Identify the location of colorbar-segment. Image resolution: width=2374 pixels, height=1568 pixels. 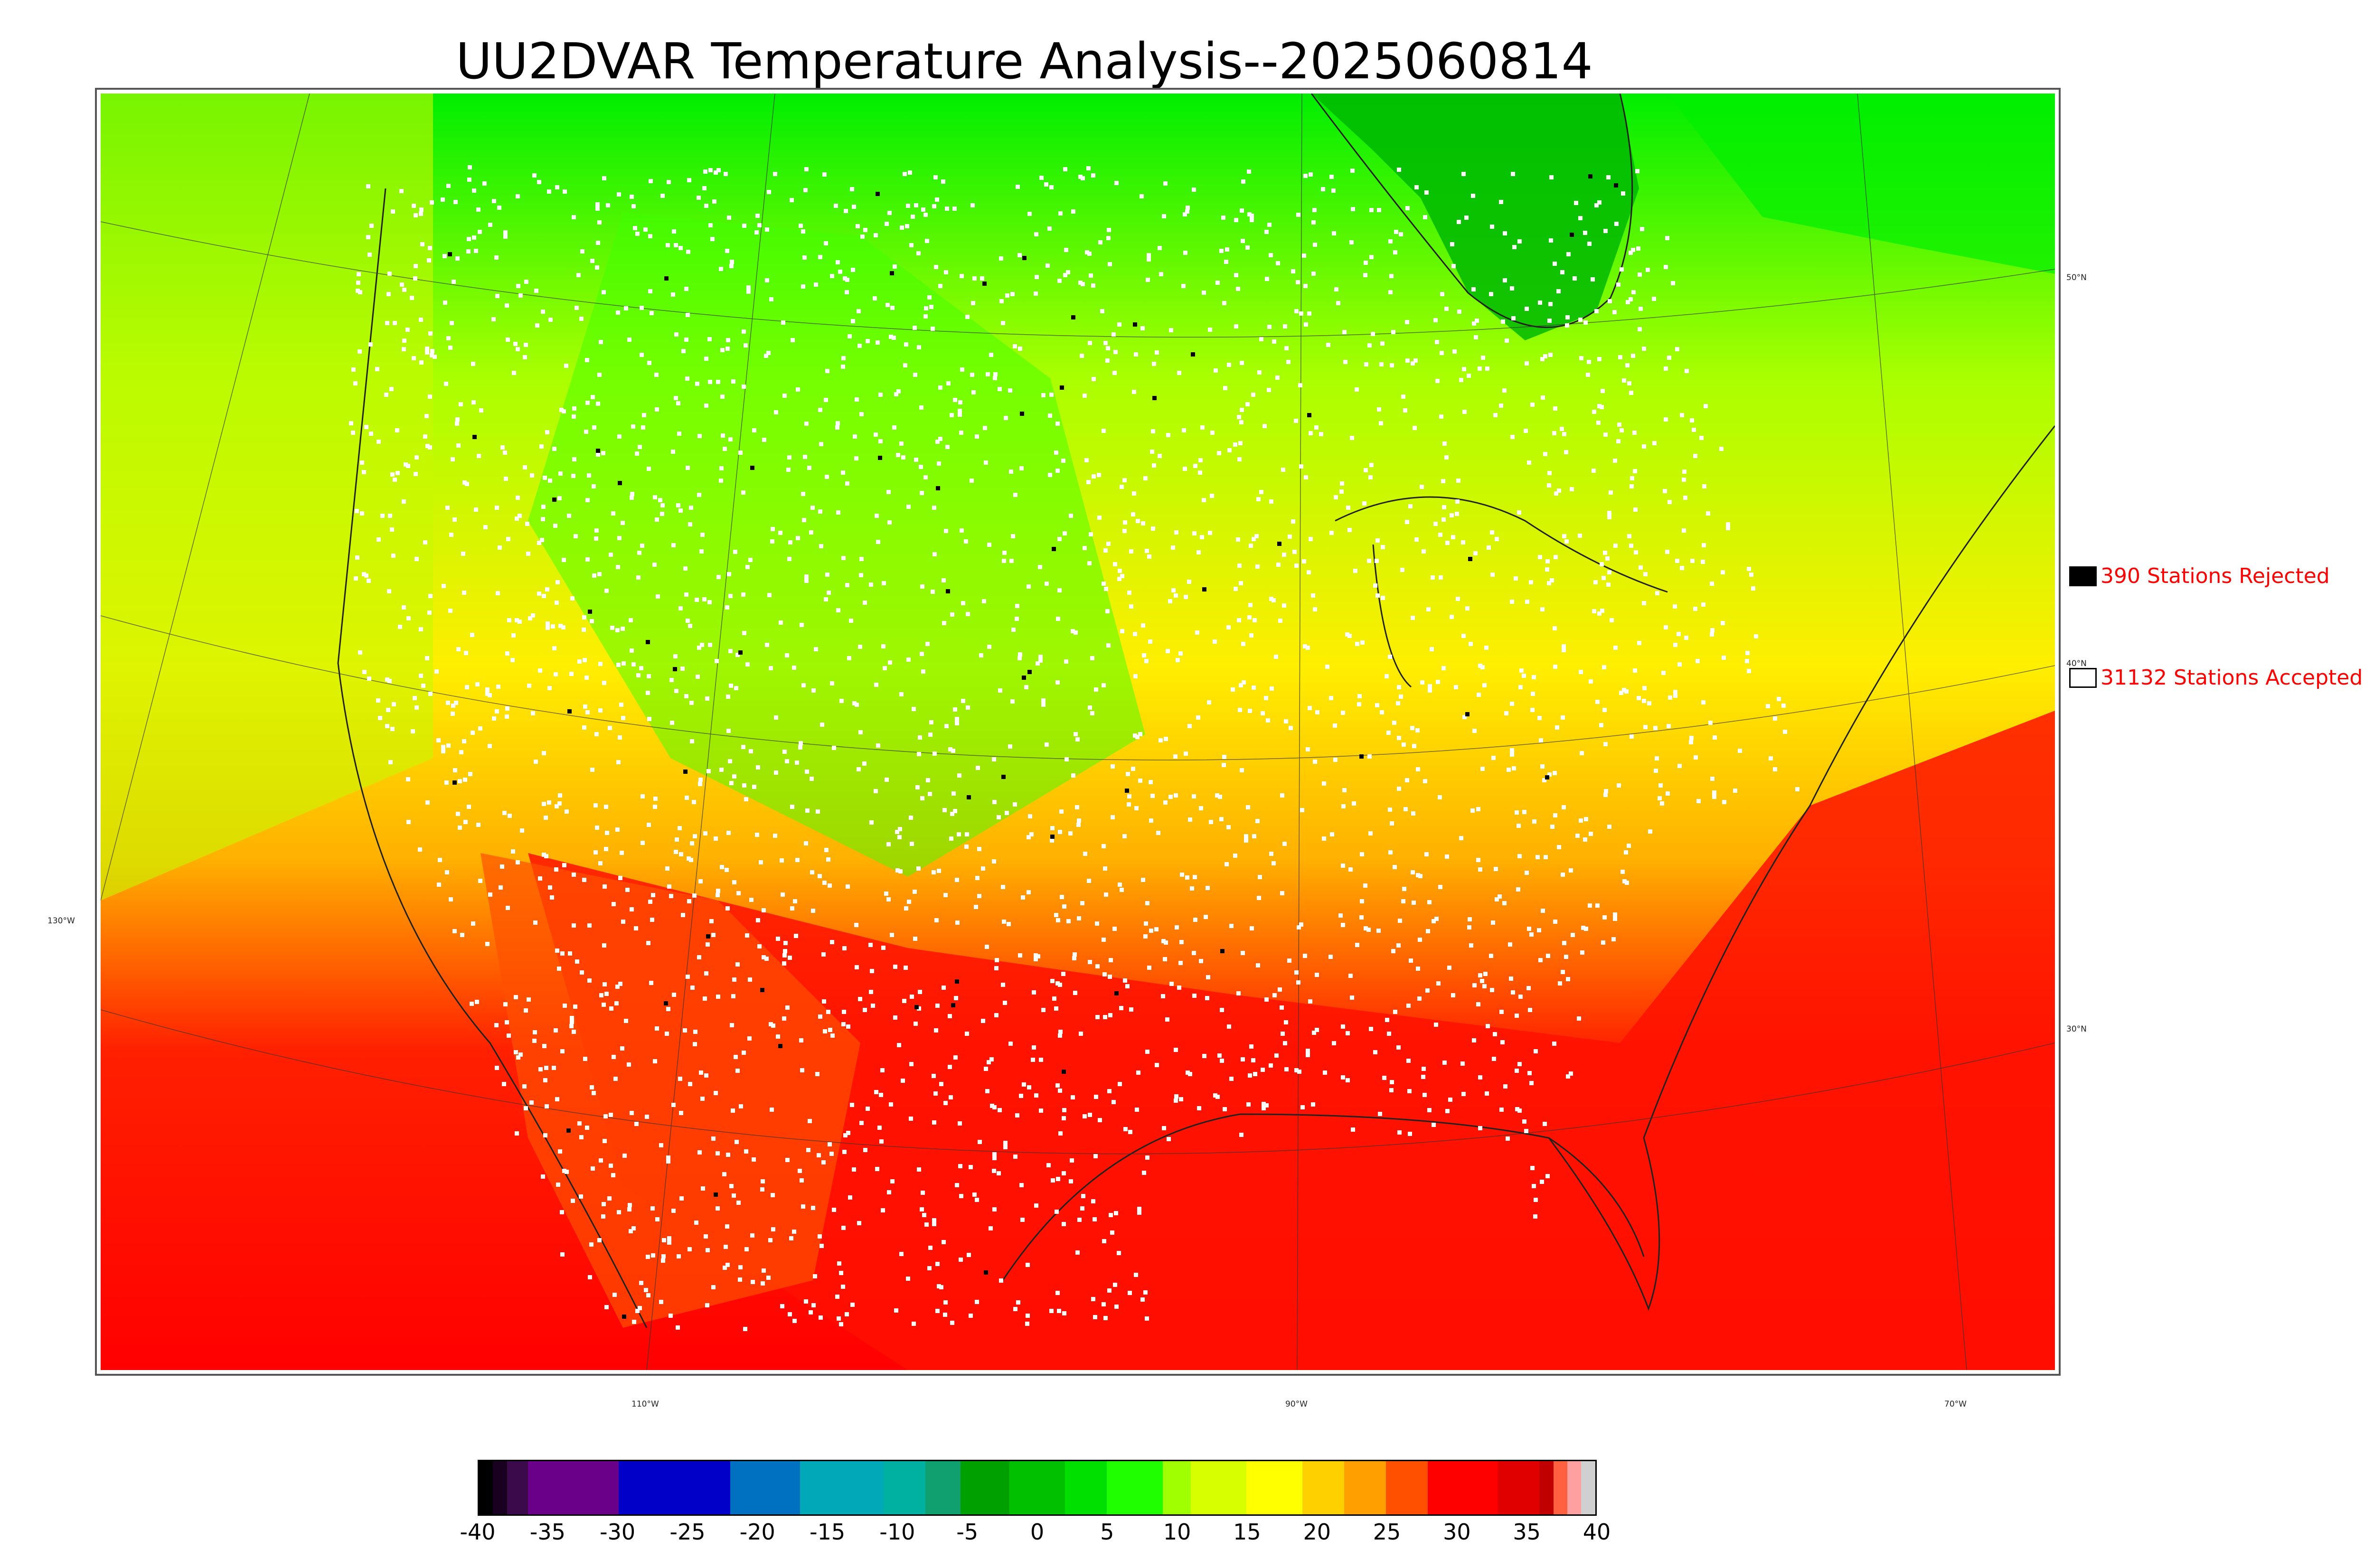
(765, 1488).